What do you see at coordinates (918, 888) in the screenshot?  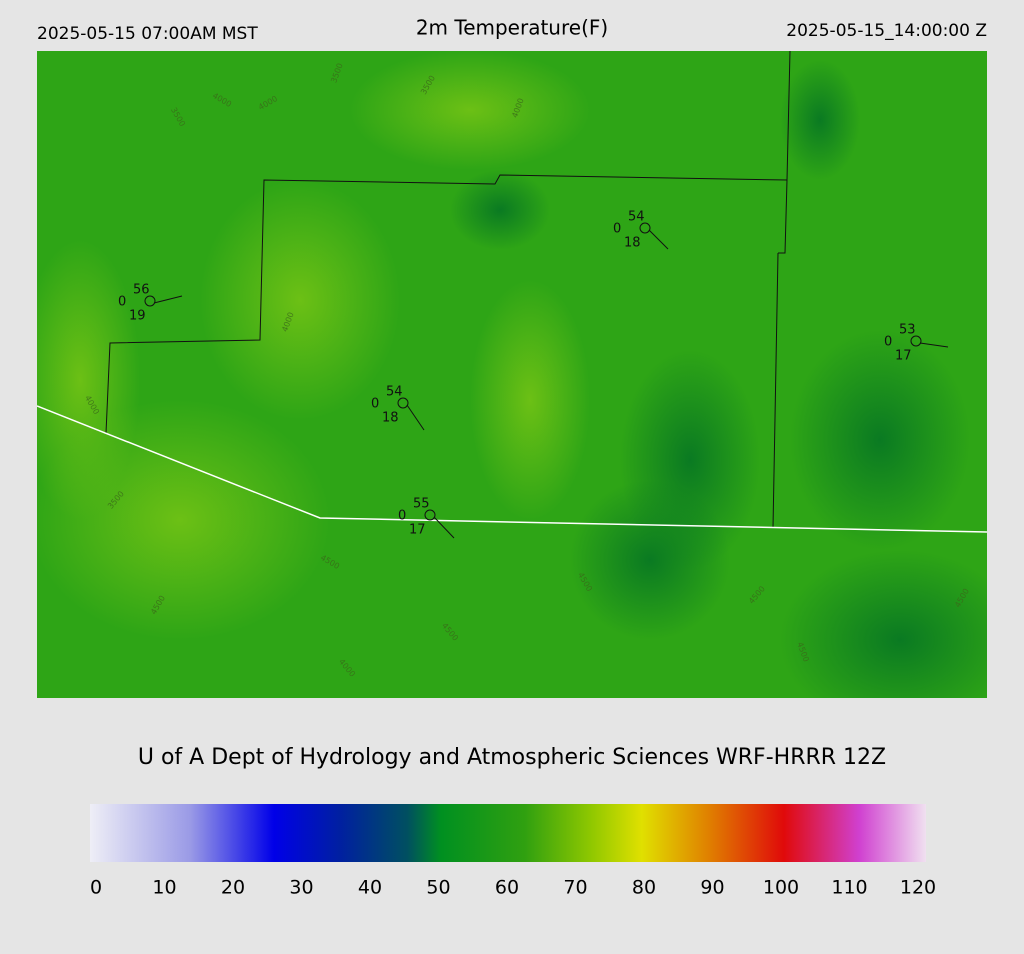 I see `colorbar-tick-label: 120` at bounding box center [918, 888].